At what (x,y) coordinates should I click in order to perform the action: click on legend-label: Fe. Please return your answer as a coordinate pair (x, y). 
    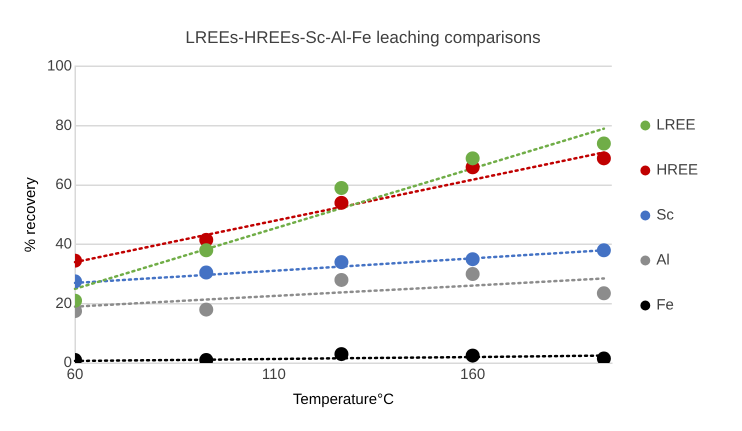
    Looking at the image, I should click on (665, 305).